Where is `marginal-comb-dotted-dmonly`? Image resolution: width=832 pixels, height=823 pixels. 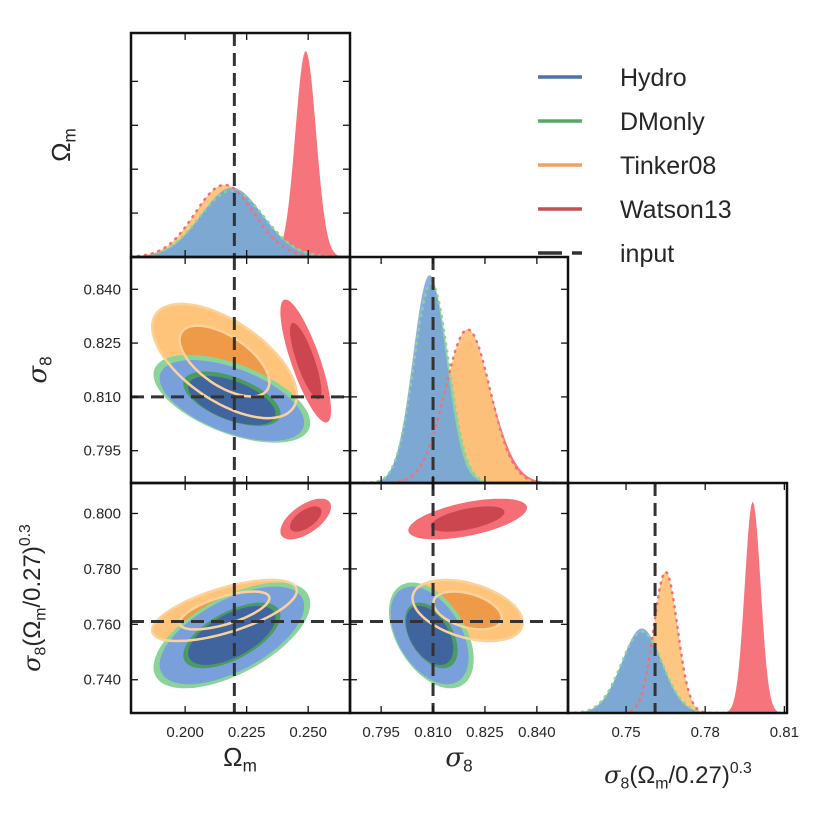
marginal-comb-dotted-dmonly is located at coordinates (677, 671).